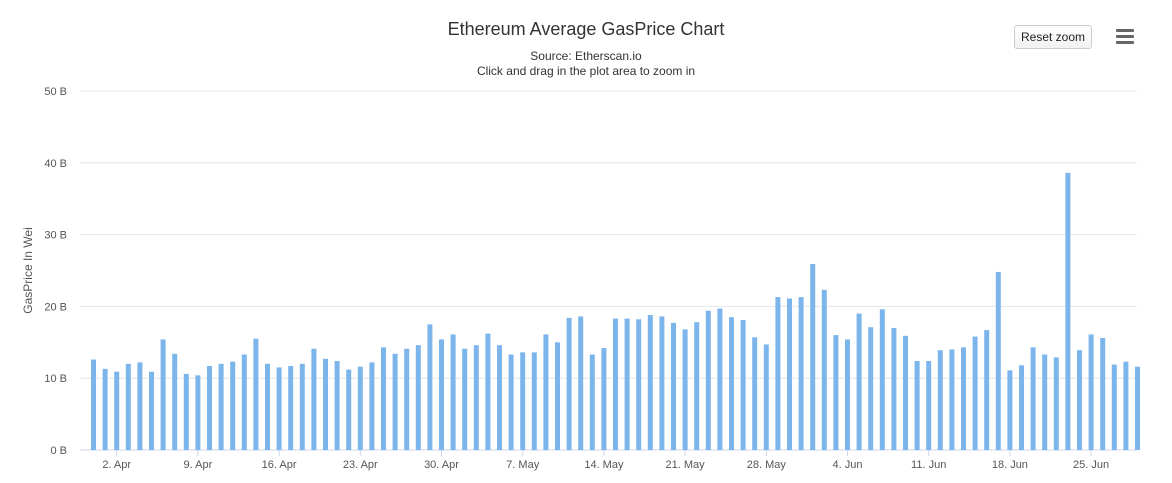 The height and width of the screenshot is (483, 1172). Describe the element at coordinates (767, 465) in the screenshot. I see `x-tick-label: 28. May` at that location.